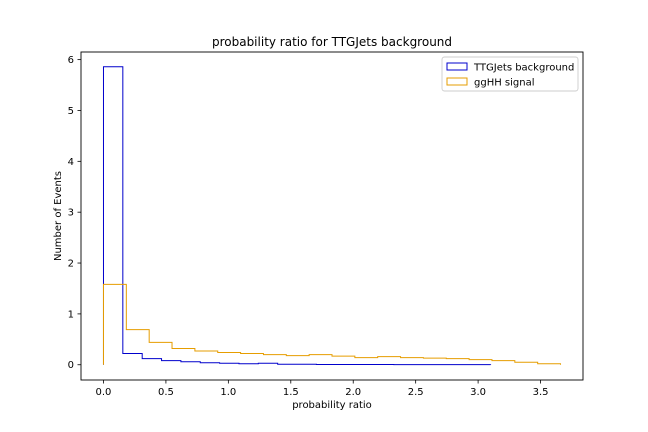 Image resolution: width=648 pixels, height=432 pixels. What do you see at coordinates (71, 264) in the screenshot?
I see `y-tick-label-2: 2` at bounding box center [71, 264].